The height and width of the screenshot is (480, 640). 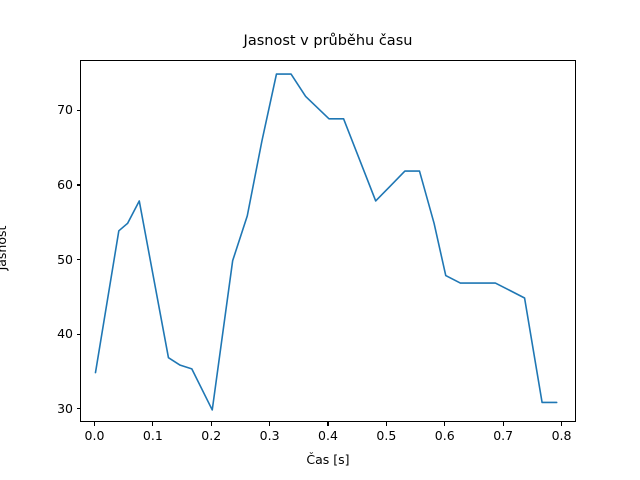 What do you see at coordinates (65, 185) in the screenshot?
I see `y-tick-label: 60` at bounding box center [65, 185].